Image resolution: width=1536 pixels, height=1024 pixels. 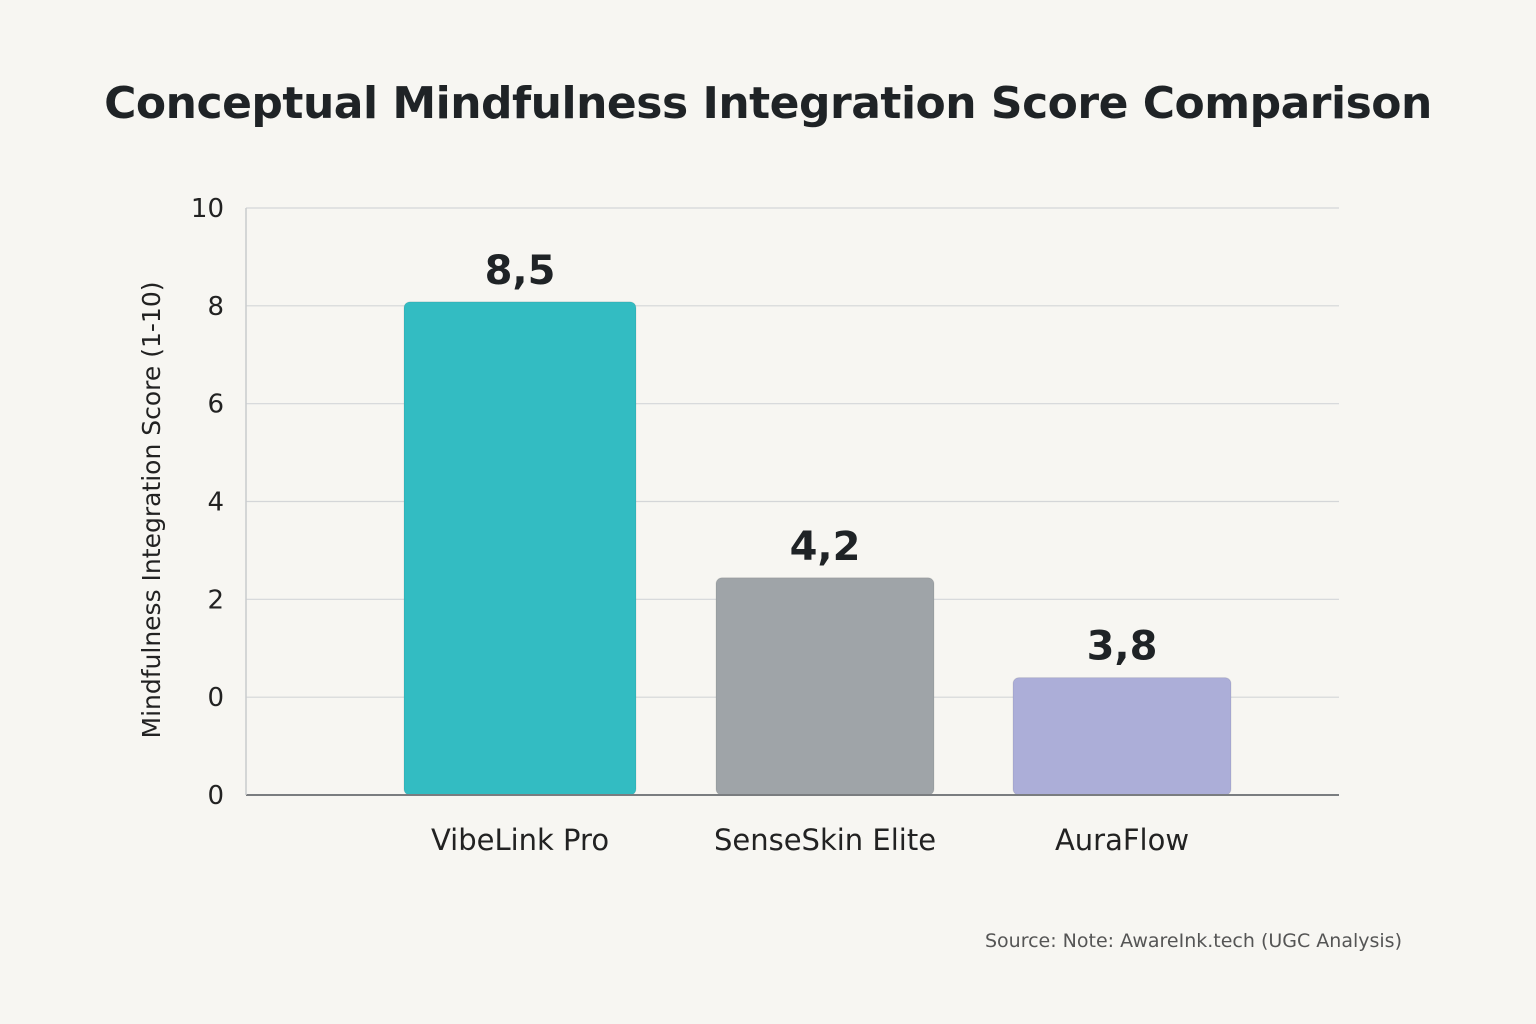 What do you see at coordinates (520, 271) in the screenshot?
I see `bar-value-label: 8,5` at bounding box center [520, 271].